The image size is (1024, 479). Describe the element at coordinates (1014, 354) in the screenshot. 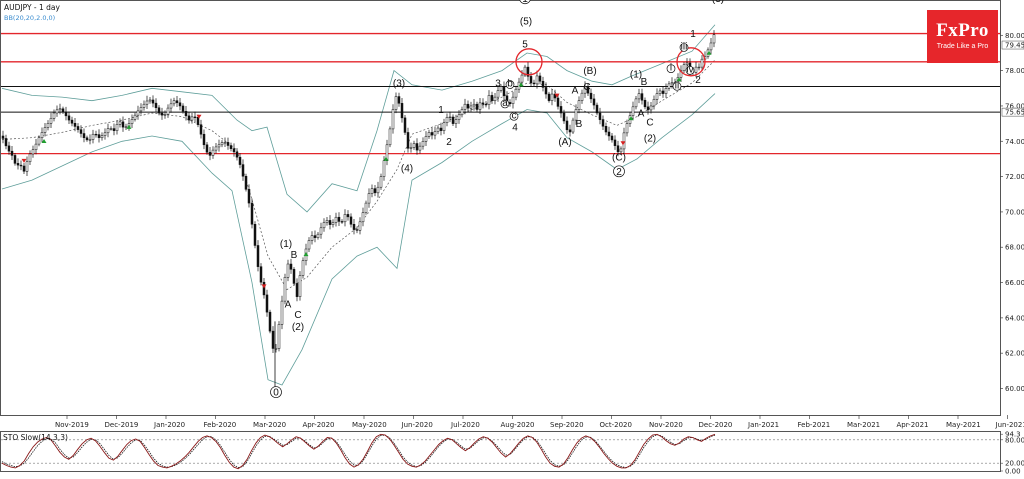

I see `y-tick-label: 62.00` at that location.